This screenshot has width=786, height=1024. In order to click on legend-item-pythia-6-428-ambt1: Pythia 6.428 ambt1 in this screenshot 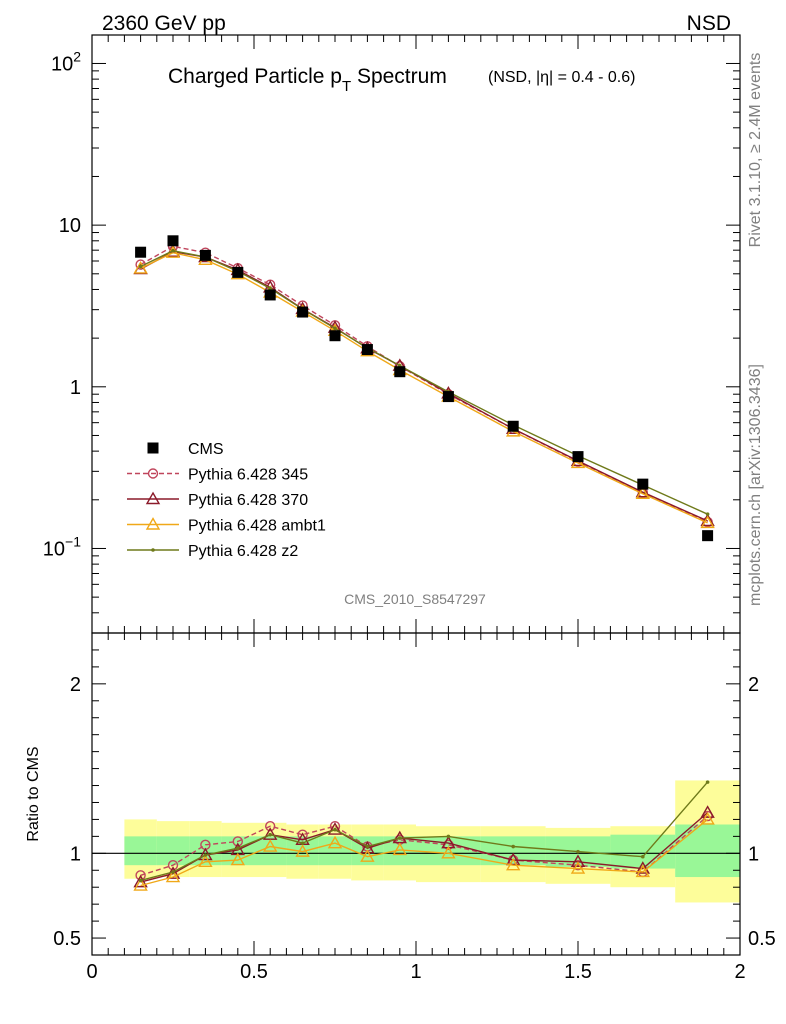, I will do `click(226, 526)`.